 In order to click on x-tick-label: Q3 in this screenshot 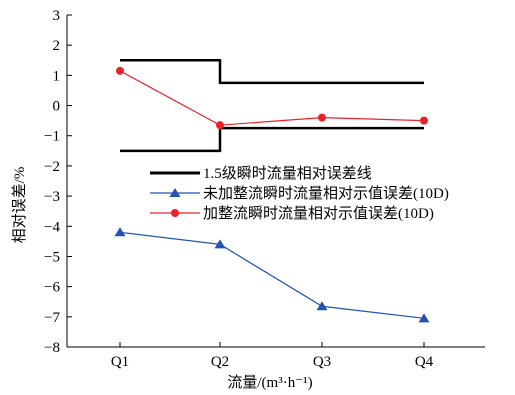, I will do `click(322, 362)`.